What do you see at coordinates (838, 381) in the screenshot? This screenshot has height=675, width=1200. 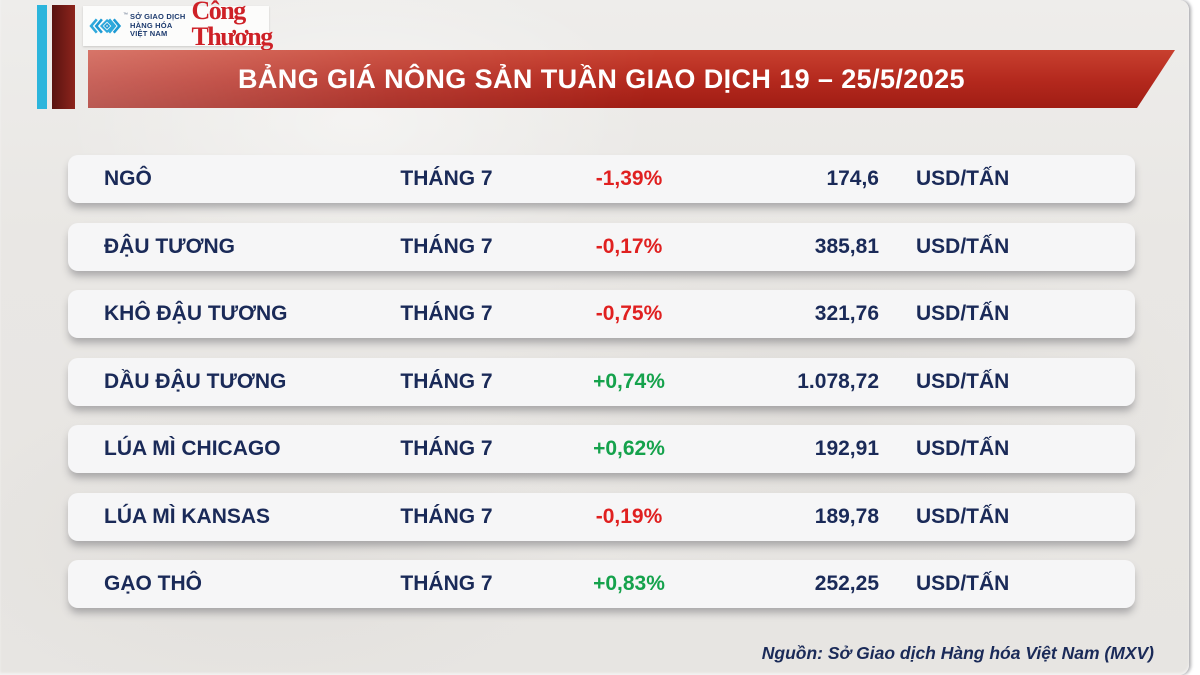 I see `price-value: 1.078,72` at bounding box center [838, 381].